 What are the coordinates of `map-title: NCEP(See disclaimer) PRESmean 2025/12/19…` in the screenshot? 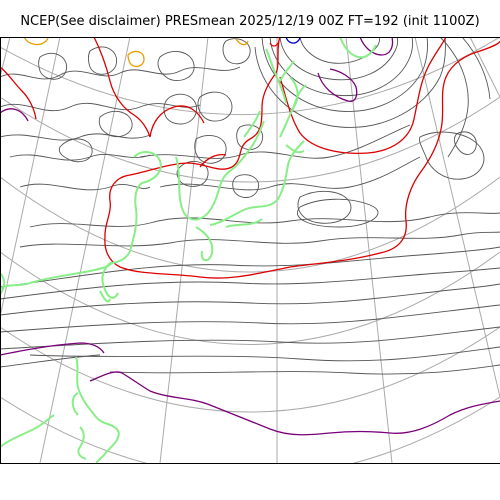 It's located at (250, 21).